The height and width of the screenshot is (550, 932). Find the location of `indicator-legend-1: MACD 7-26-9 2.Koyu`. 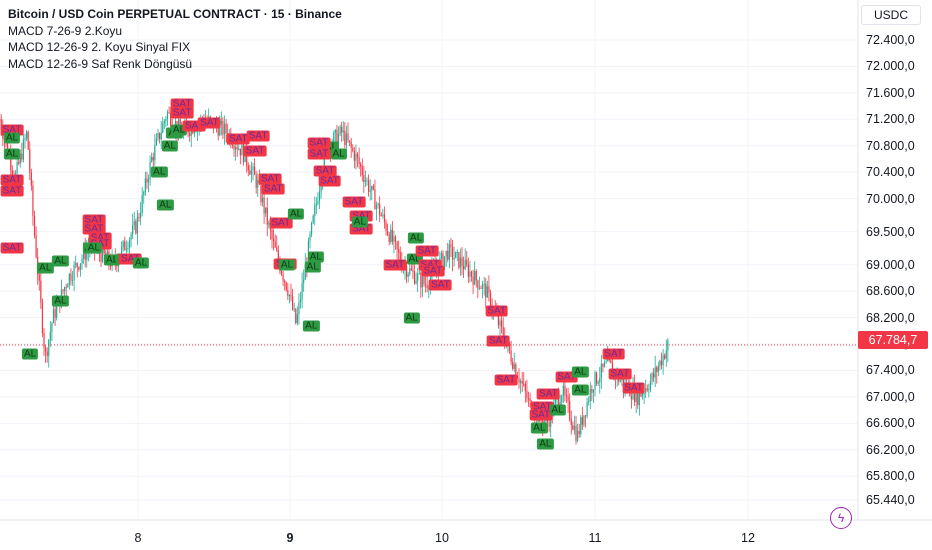

indicator-legend-1: MACD 7-26-9 2.Koyu is located at coordinates (65, 30).